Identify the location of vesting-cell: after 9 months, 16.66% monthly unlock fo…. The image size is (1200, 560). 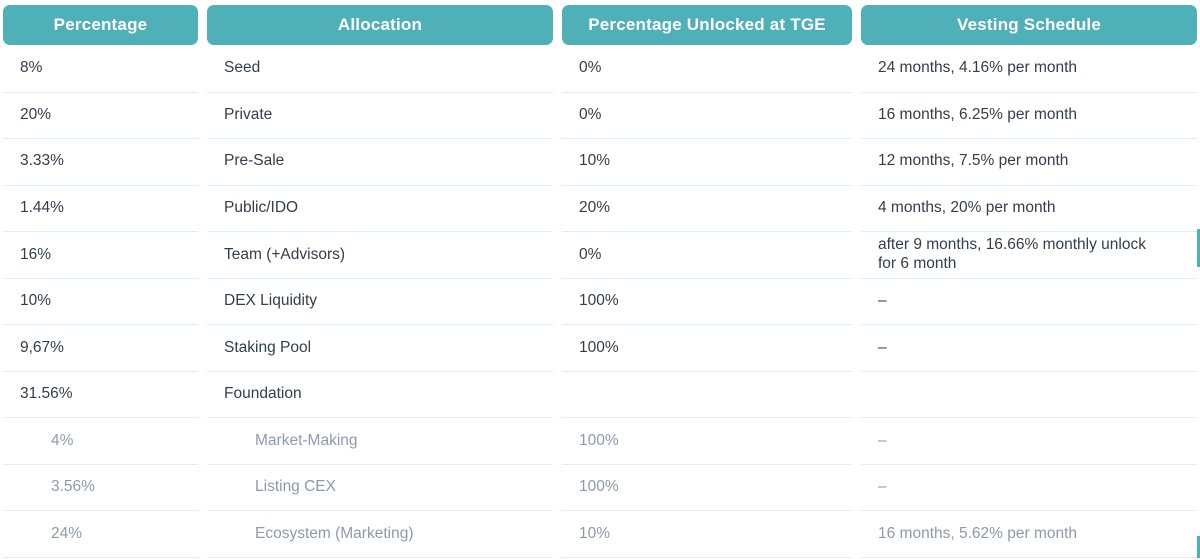
(1029, 255).